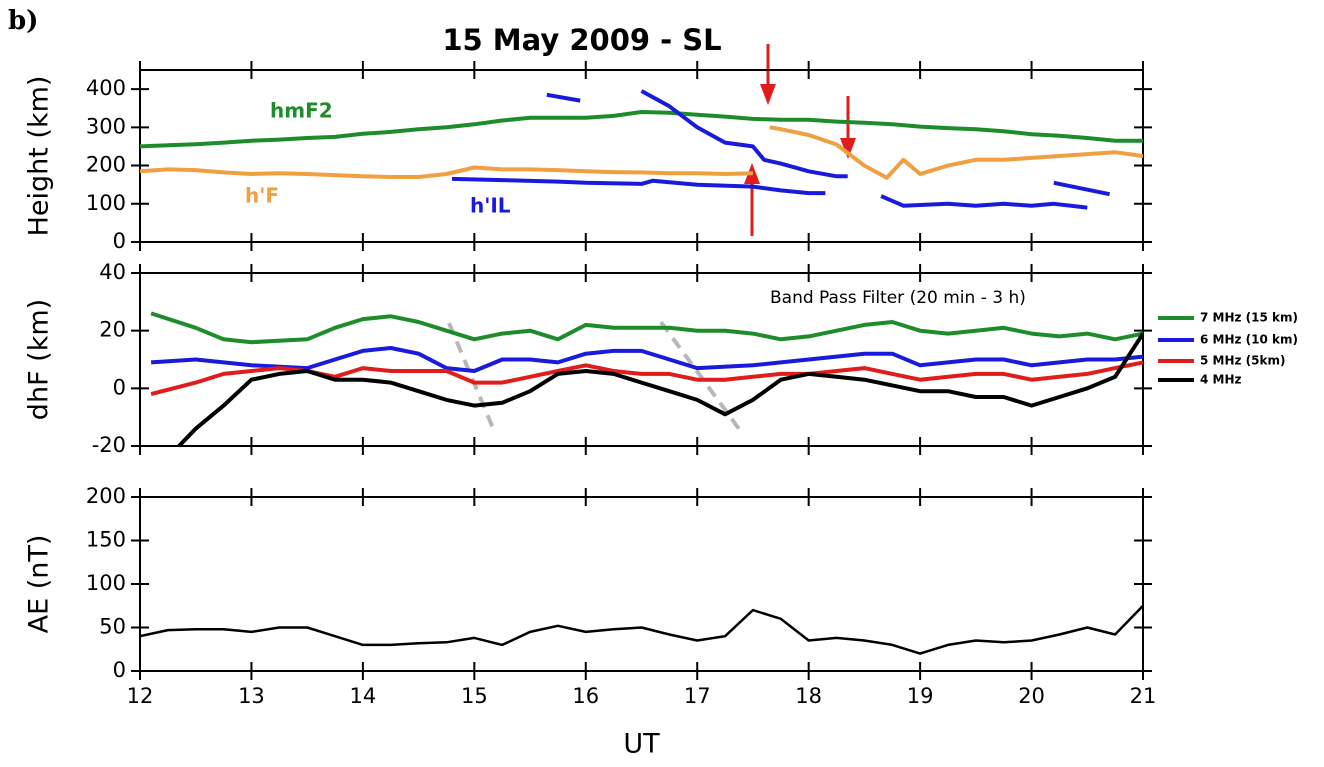 The height and width of the screenshot is (767, 1324). What do you see at coordinates (262, 196) in the screenshot?
I see `series-label: h'F` at bounding box center [262, 196].